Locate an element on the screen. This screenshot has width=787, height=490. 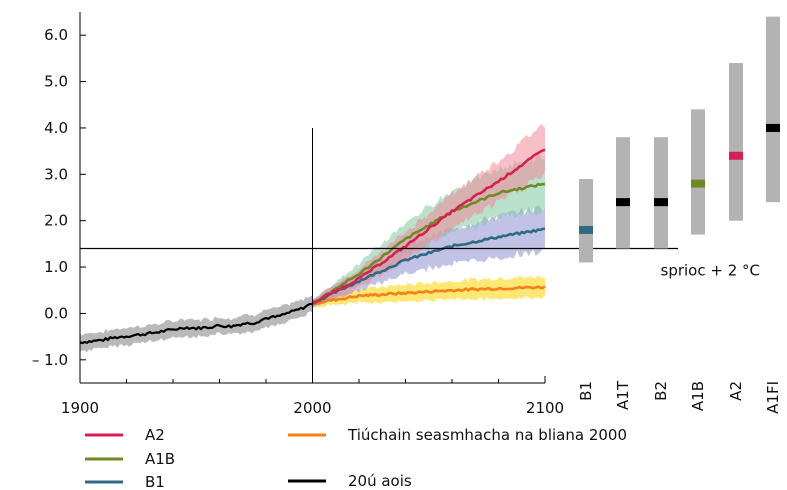
line-historical is located at coordinates (196, 323).